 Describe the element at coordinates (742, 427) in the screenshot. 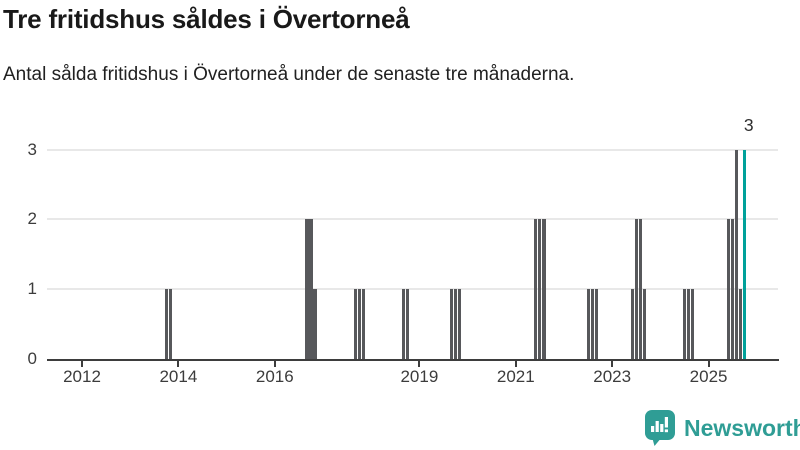

I see `newsworthy-wordmark: Newsworthy` at that location.